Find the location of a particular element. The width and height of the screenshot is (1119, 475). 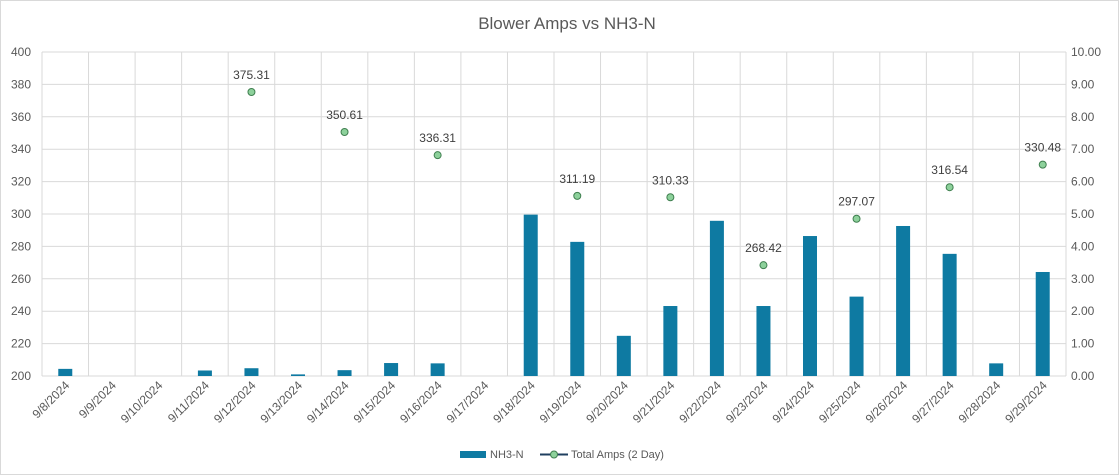

x-tick-label: 9/8/2024 is located at coordinates (50, 399).